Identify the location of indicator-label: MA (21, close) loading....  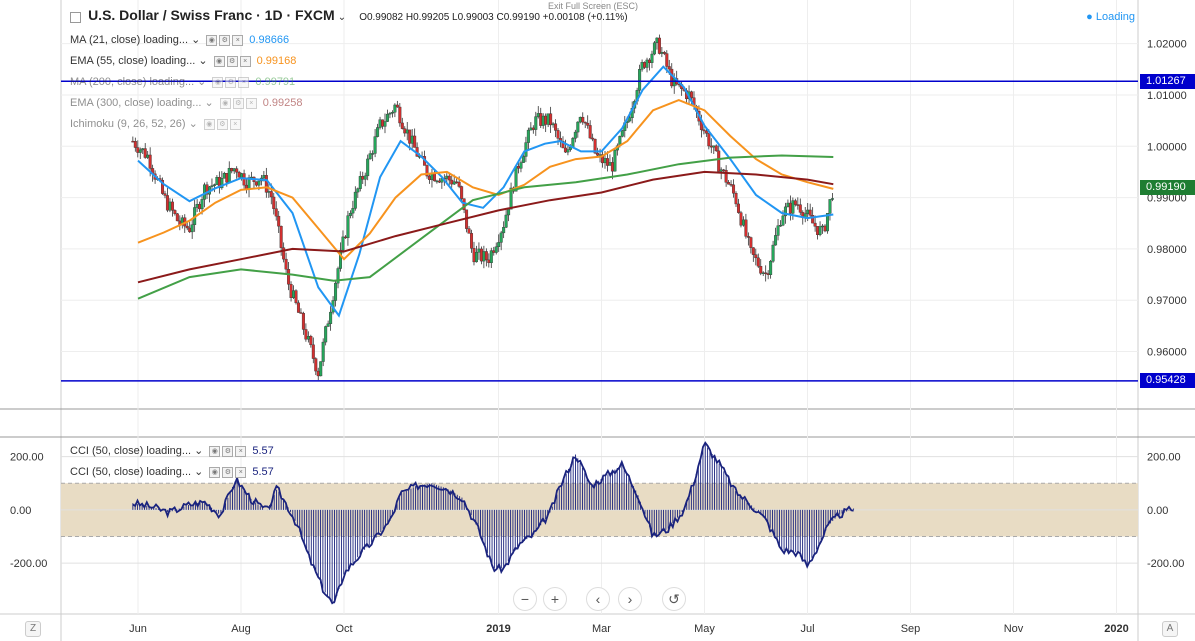
(129, 40).